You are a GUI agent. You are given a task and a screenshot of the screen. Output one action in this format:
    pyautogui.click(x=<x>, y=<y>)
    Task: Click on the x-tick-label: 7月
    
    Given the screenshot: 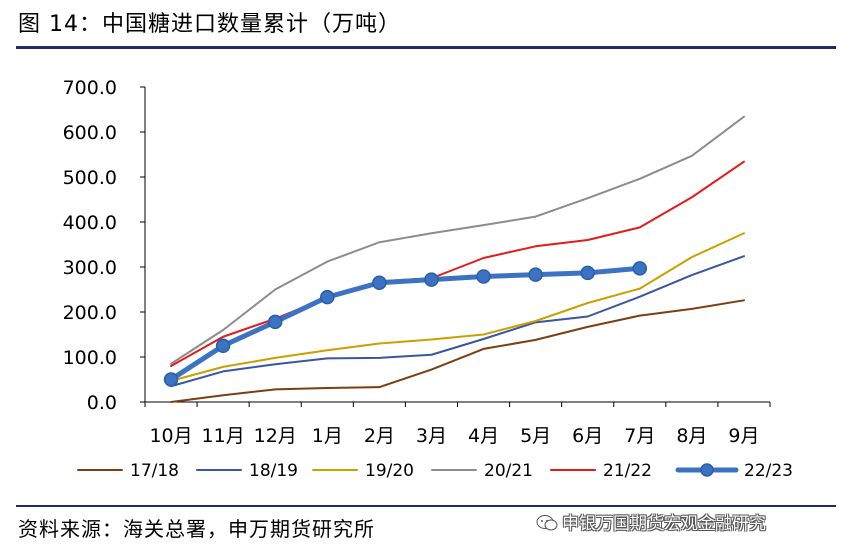 What is the action you would take?
    pyautogui.click(x=639, y=436)
    